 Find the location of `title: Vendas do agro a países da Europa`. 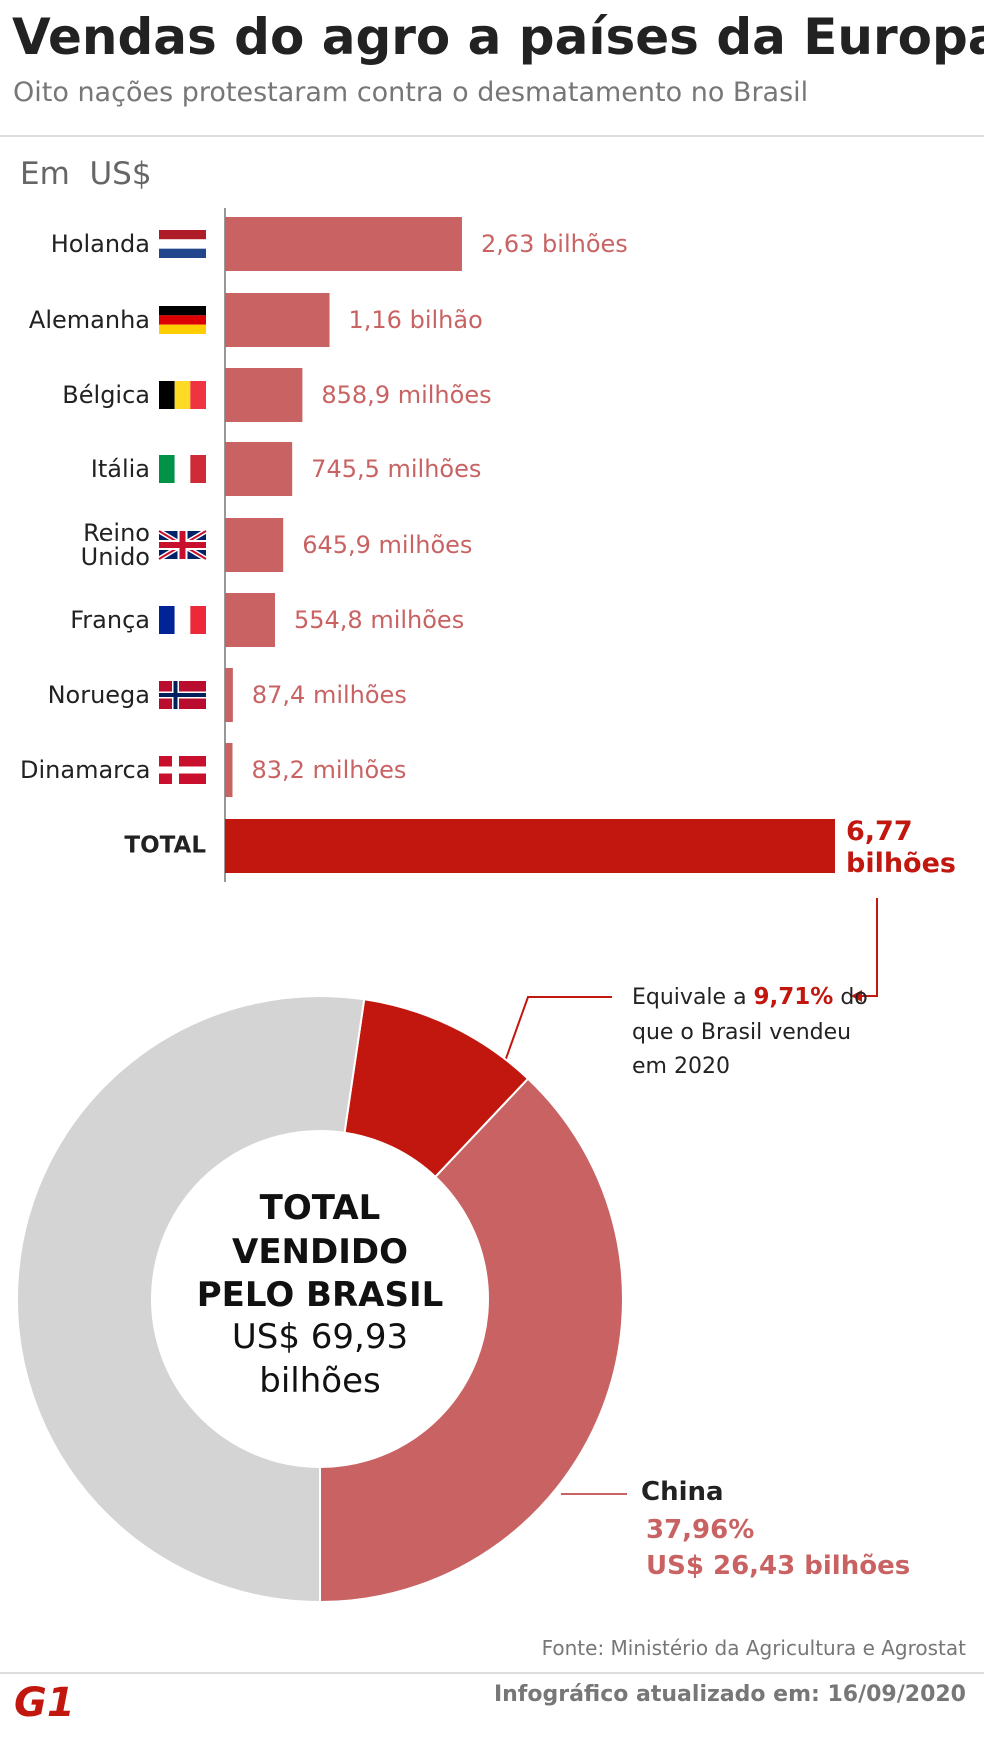

title: Vendas do agro a países da Europa is located at coordinates (498, 37).